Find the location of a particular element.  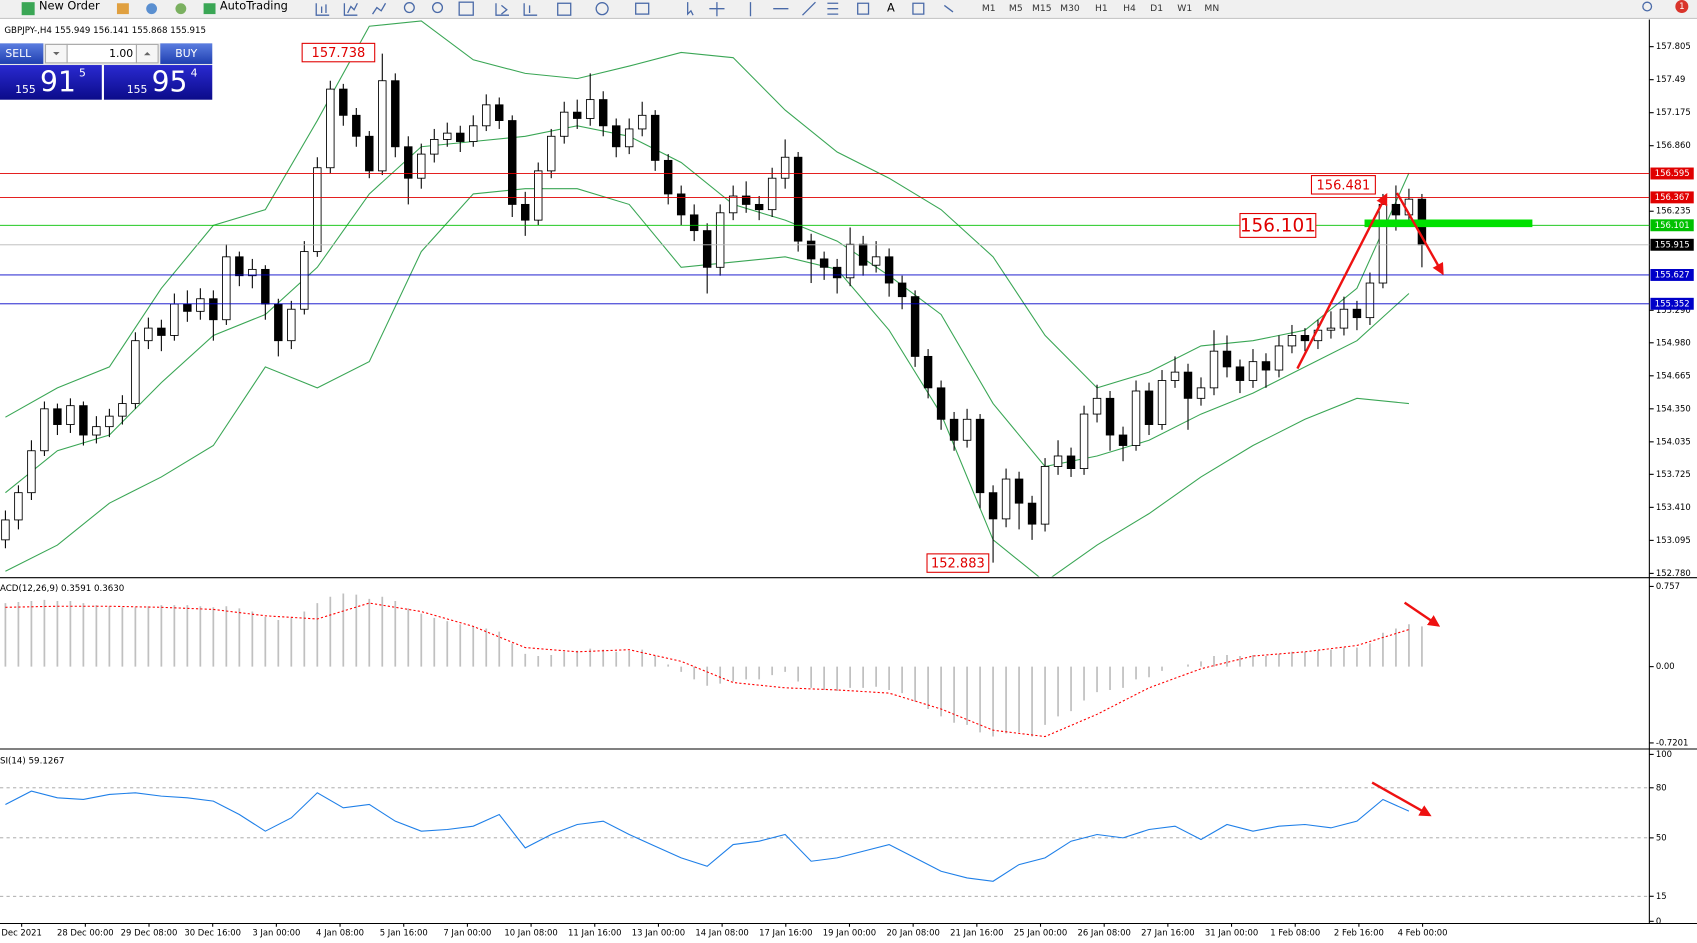

price-line-label: 155.352 is located at coordinates (1672, 303).